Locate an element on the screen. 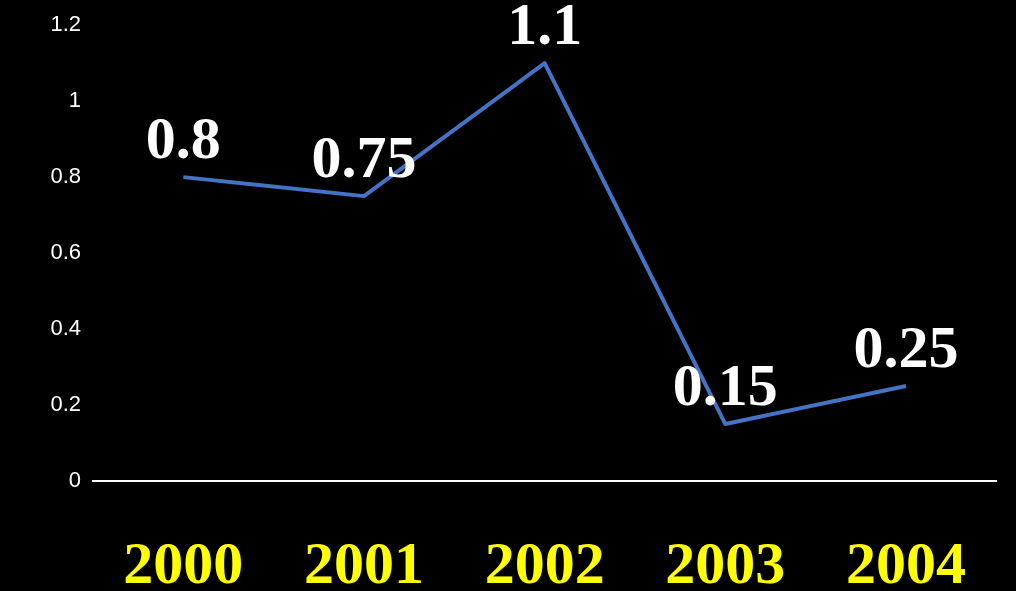  y-tick-label: 1 is located at coordinates (74, 100).